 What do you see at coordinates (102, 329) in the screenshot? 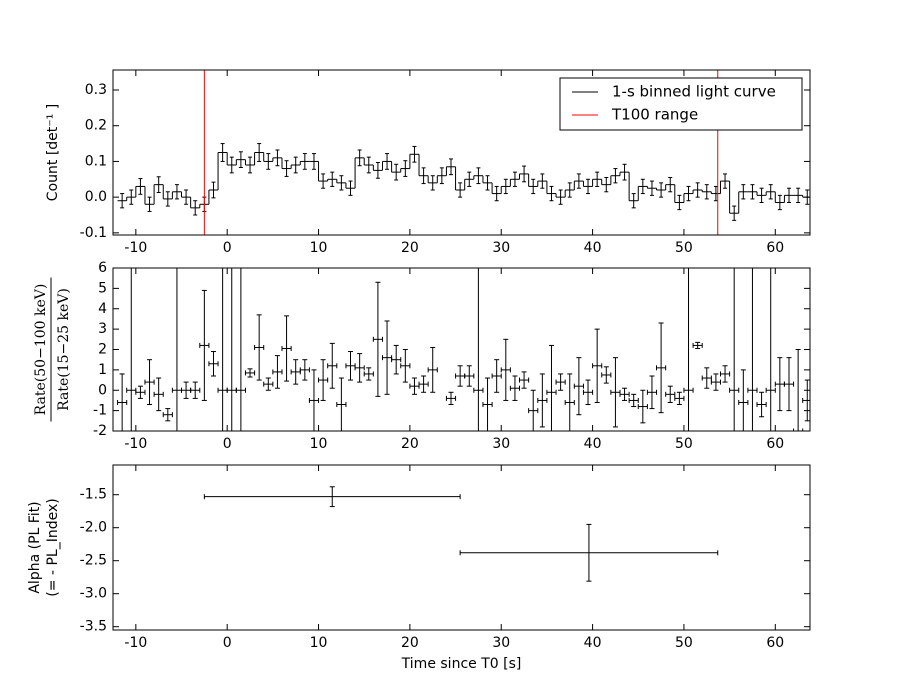
I see `y-tick-label: 3` at bounding box center [102, 329].